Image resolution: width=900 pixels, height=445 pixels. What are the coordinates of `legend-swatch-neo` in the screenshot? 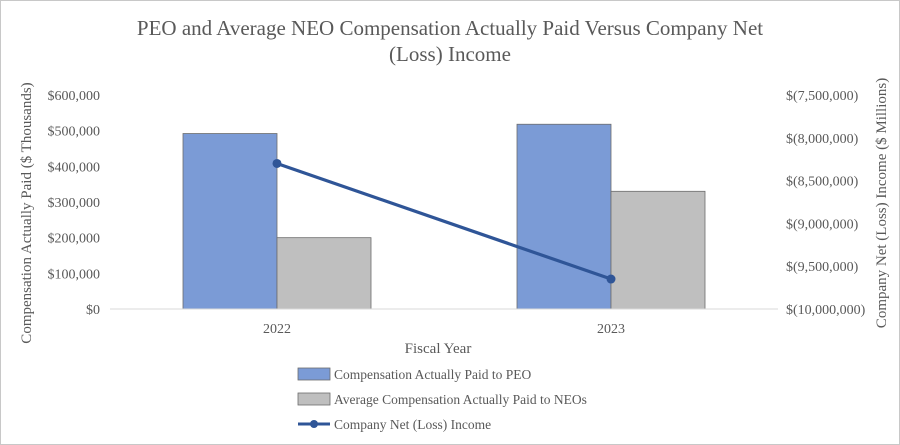 It's located at (314, 399).